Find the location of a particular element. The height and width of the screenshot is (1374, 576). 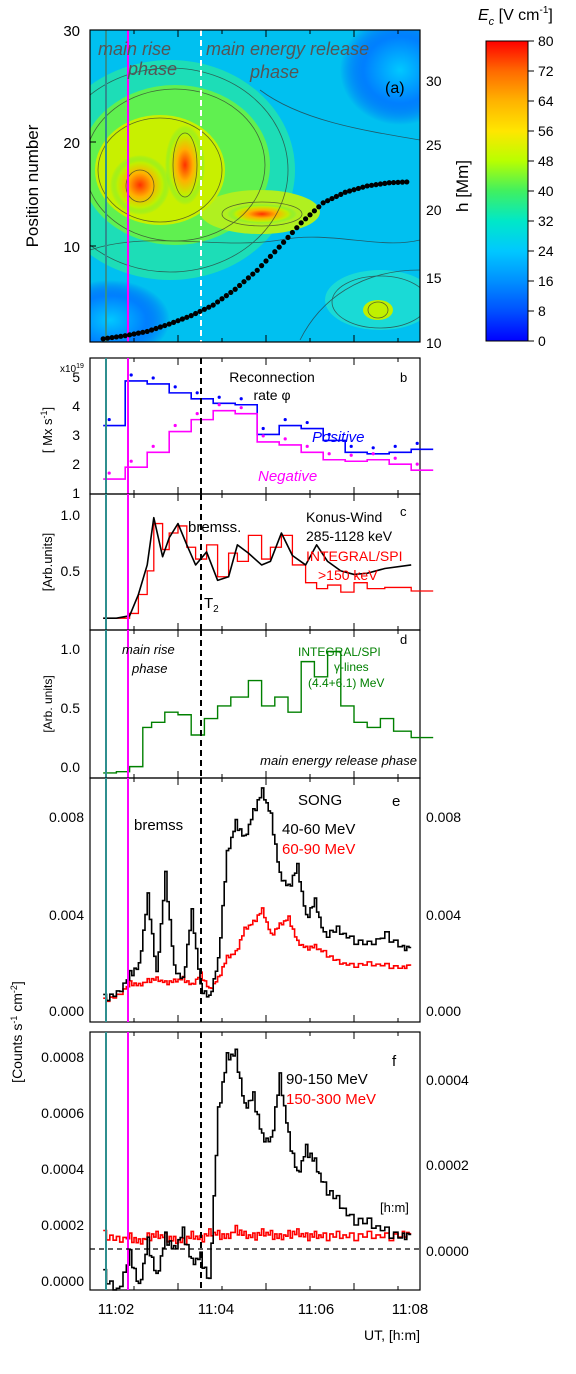

panel-b-title-1: Reconnection is located at coordinates (272, 377).